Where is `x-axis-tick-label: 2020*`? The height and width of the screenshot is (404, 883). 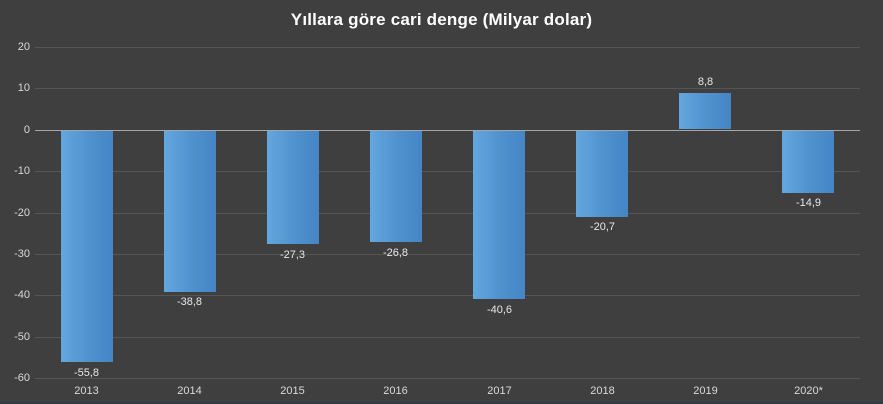 x-axis-tick-label: 2020* is located at coordinates (808, 391).